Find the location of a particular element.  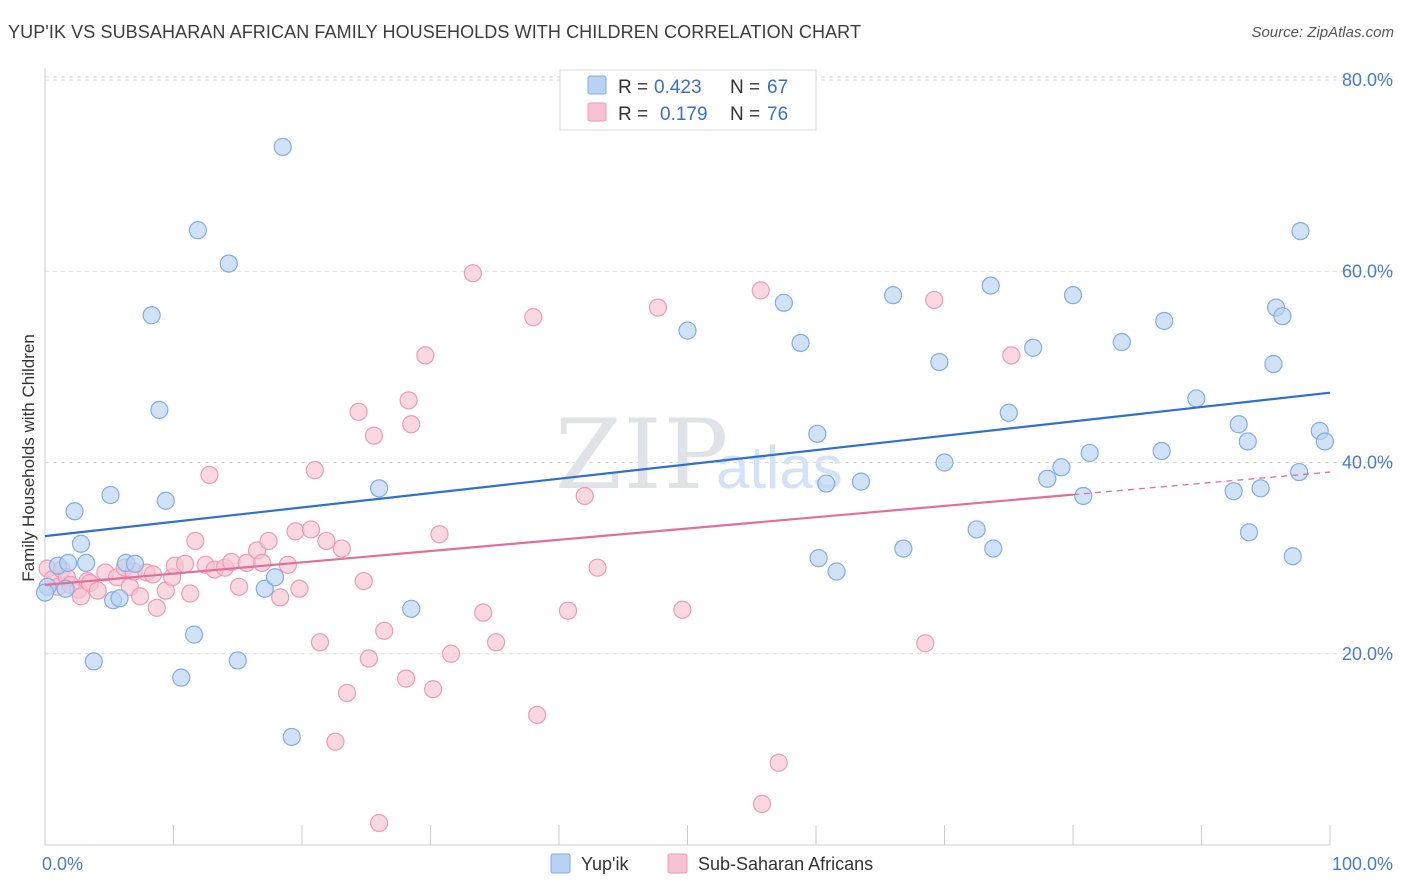

x-tick-label: 0.0% is located at coordinates (62, 864).